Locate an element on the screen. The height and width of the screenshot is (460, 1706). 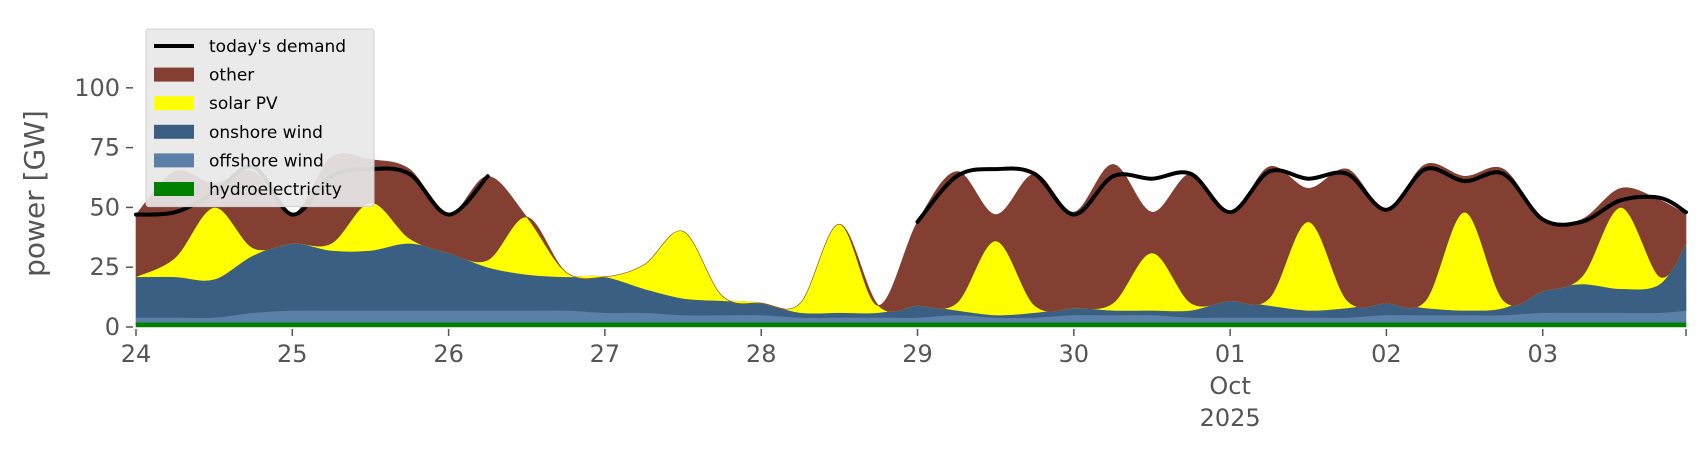
x-tick-sublabel: 2025 is located at coordinates (1230, 418).